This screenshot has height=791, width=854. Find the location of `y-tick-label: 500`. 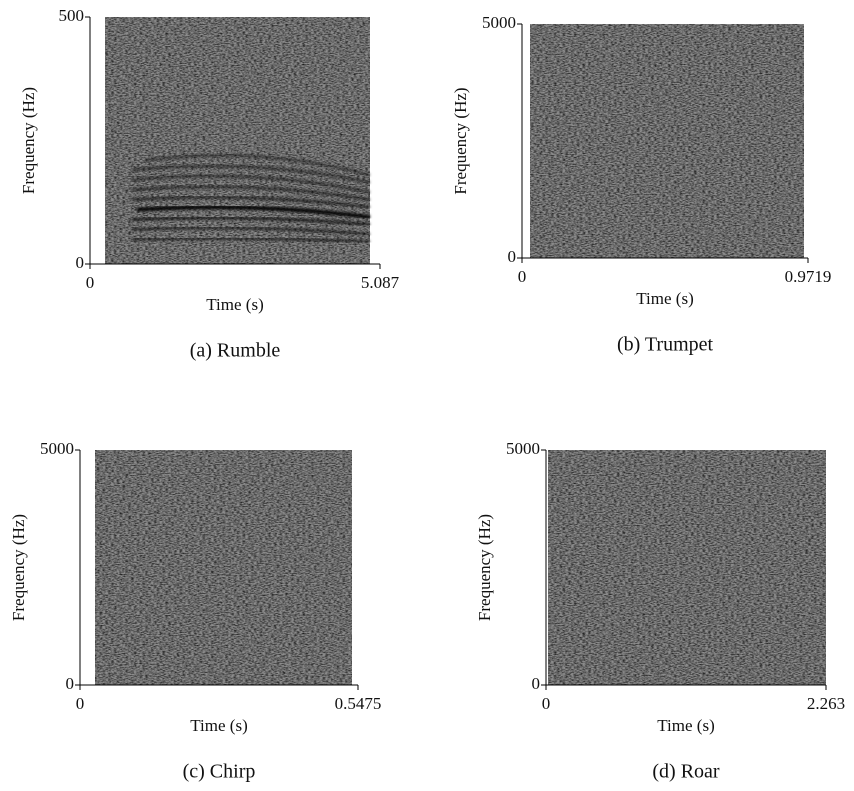

y-tick-label: 500 is located at coordinates (72, 15).